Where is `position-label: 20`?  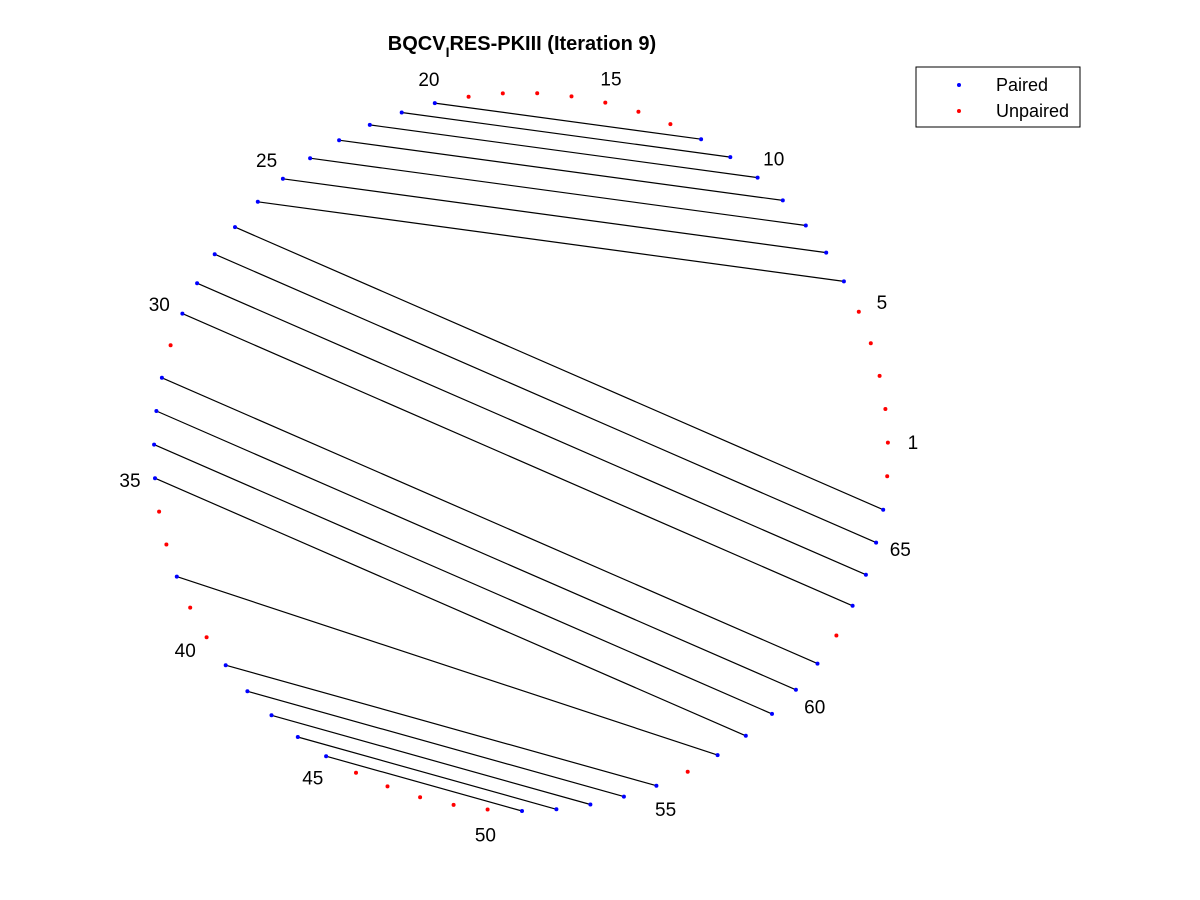
position-label: 20 is located at coordinates (428, 80).